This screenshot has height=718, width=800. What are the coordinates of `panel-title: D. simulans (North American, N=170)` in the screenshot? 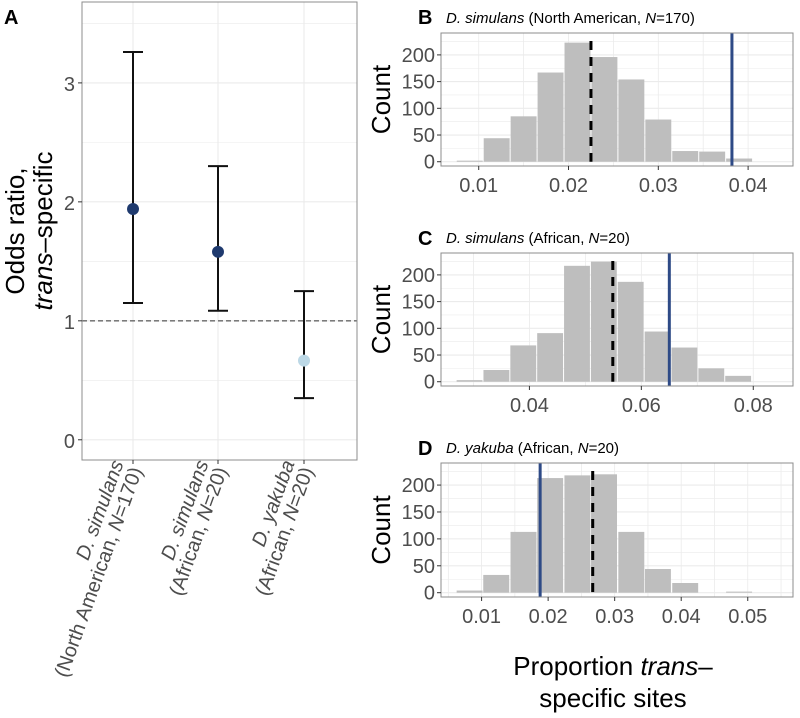 It's located at (570, 18).